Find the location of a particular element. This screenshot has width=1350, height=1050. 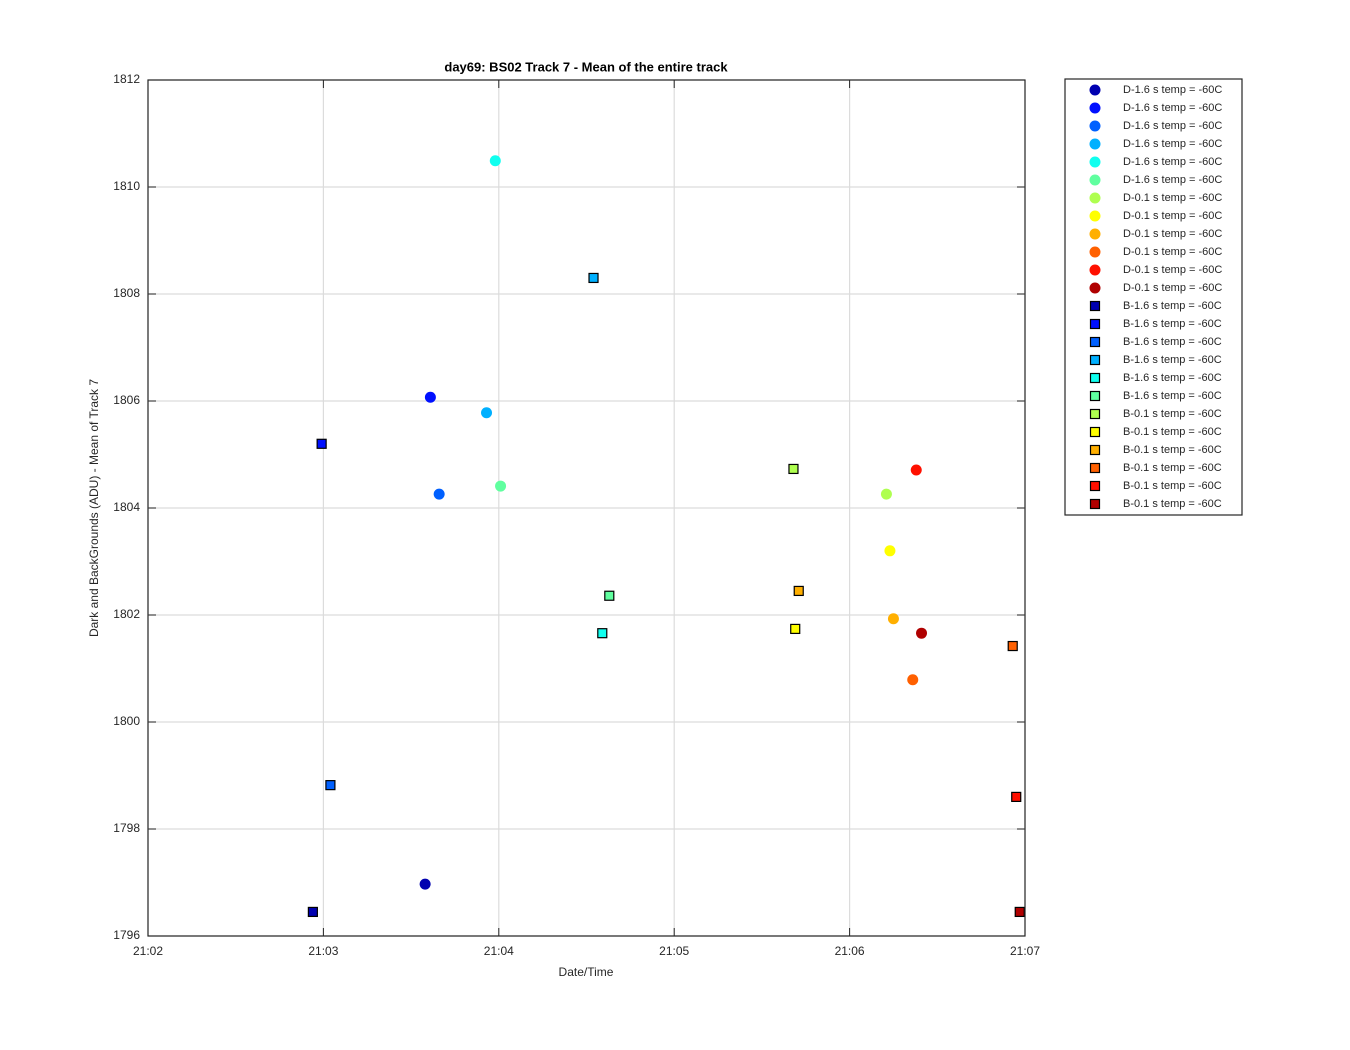

legend-box is located at coordinates (1153, 297).